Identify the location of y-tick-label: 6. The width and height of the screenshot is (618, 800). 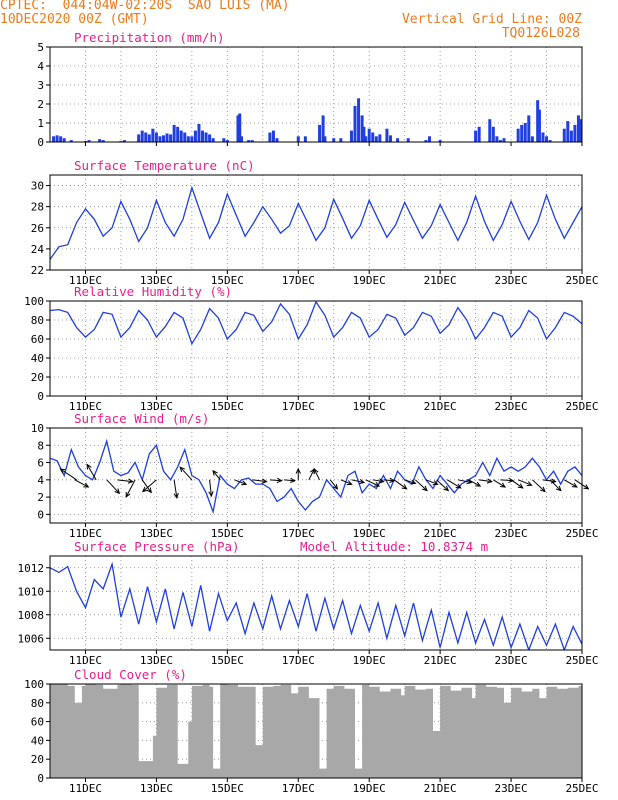
(40, 463).